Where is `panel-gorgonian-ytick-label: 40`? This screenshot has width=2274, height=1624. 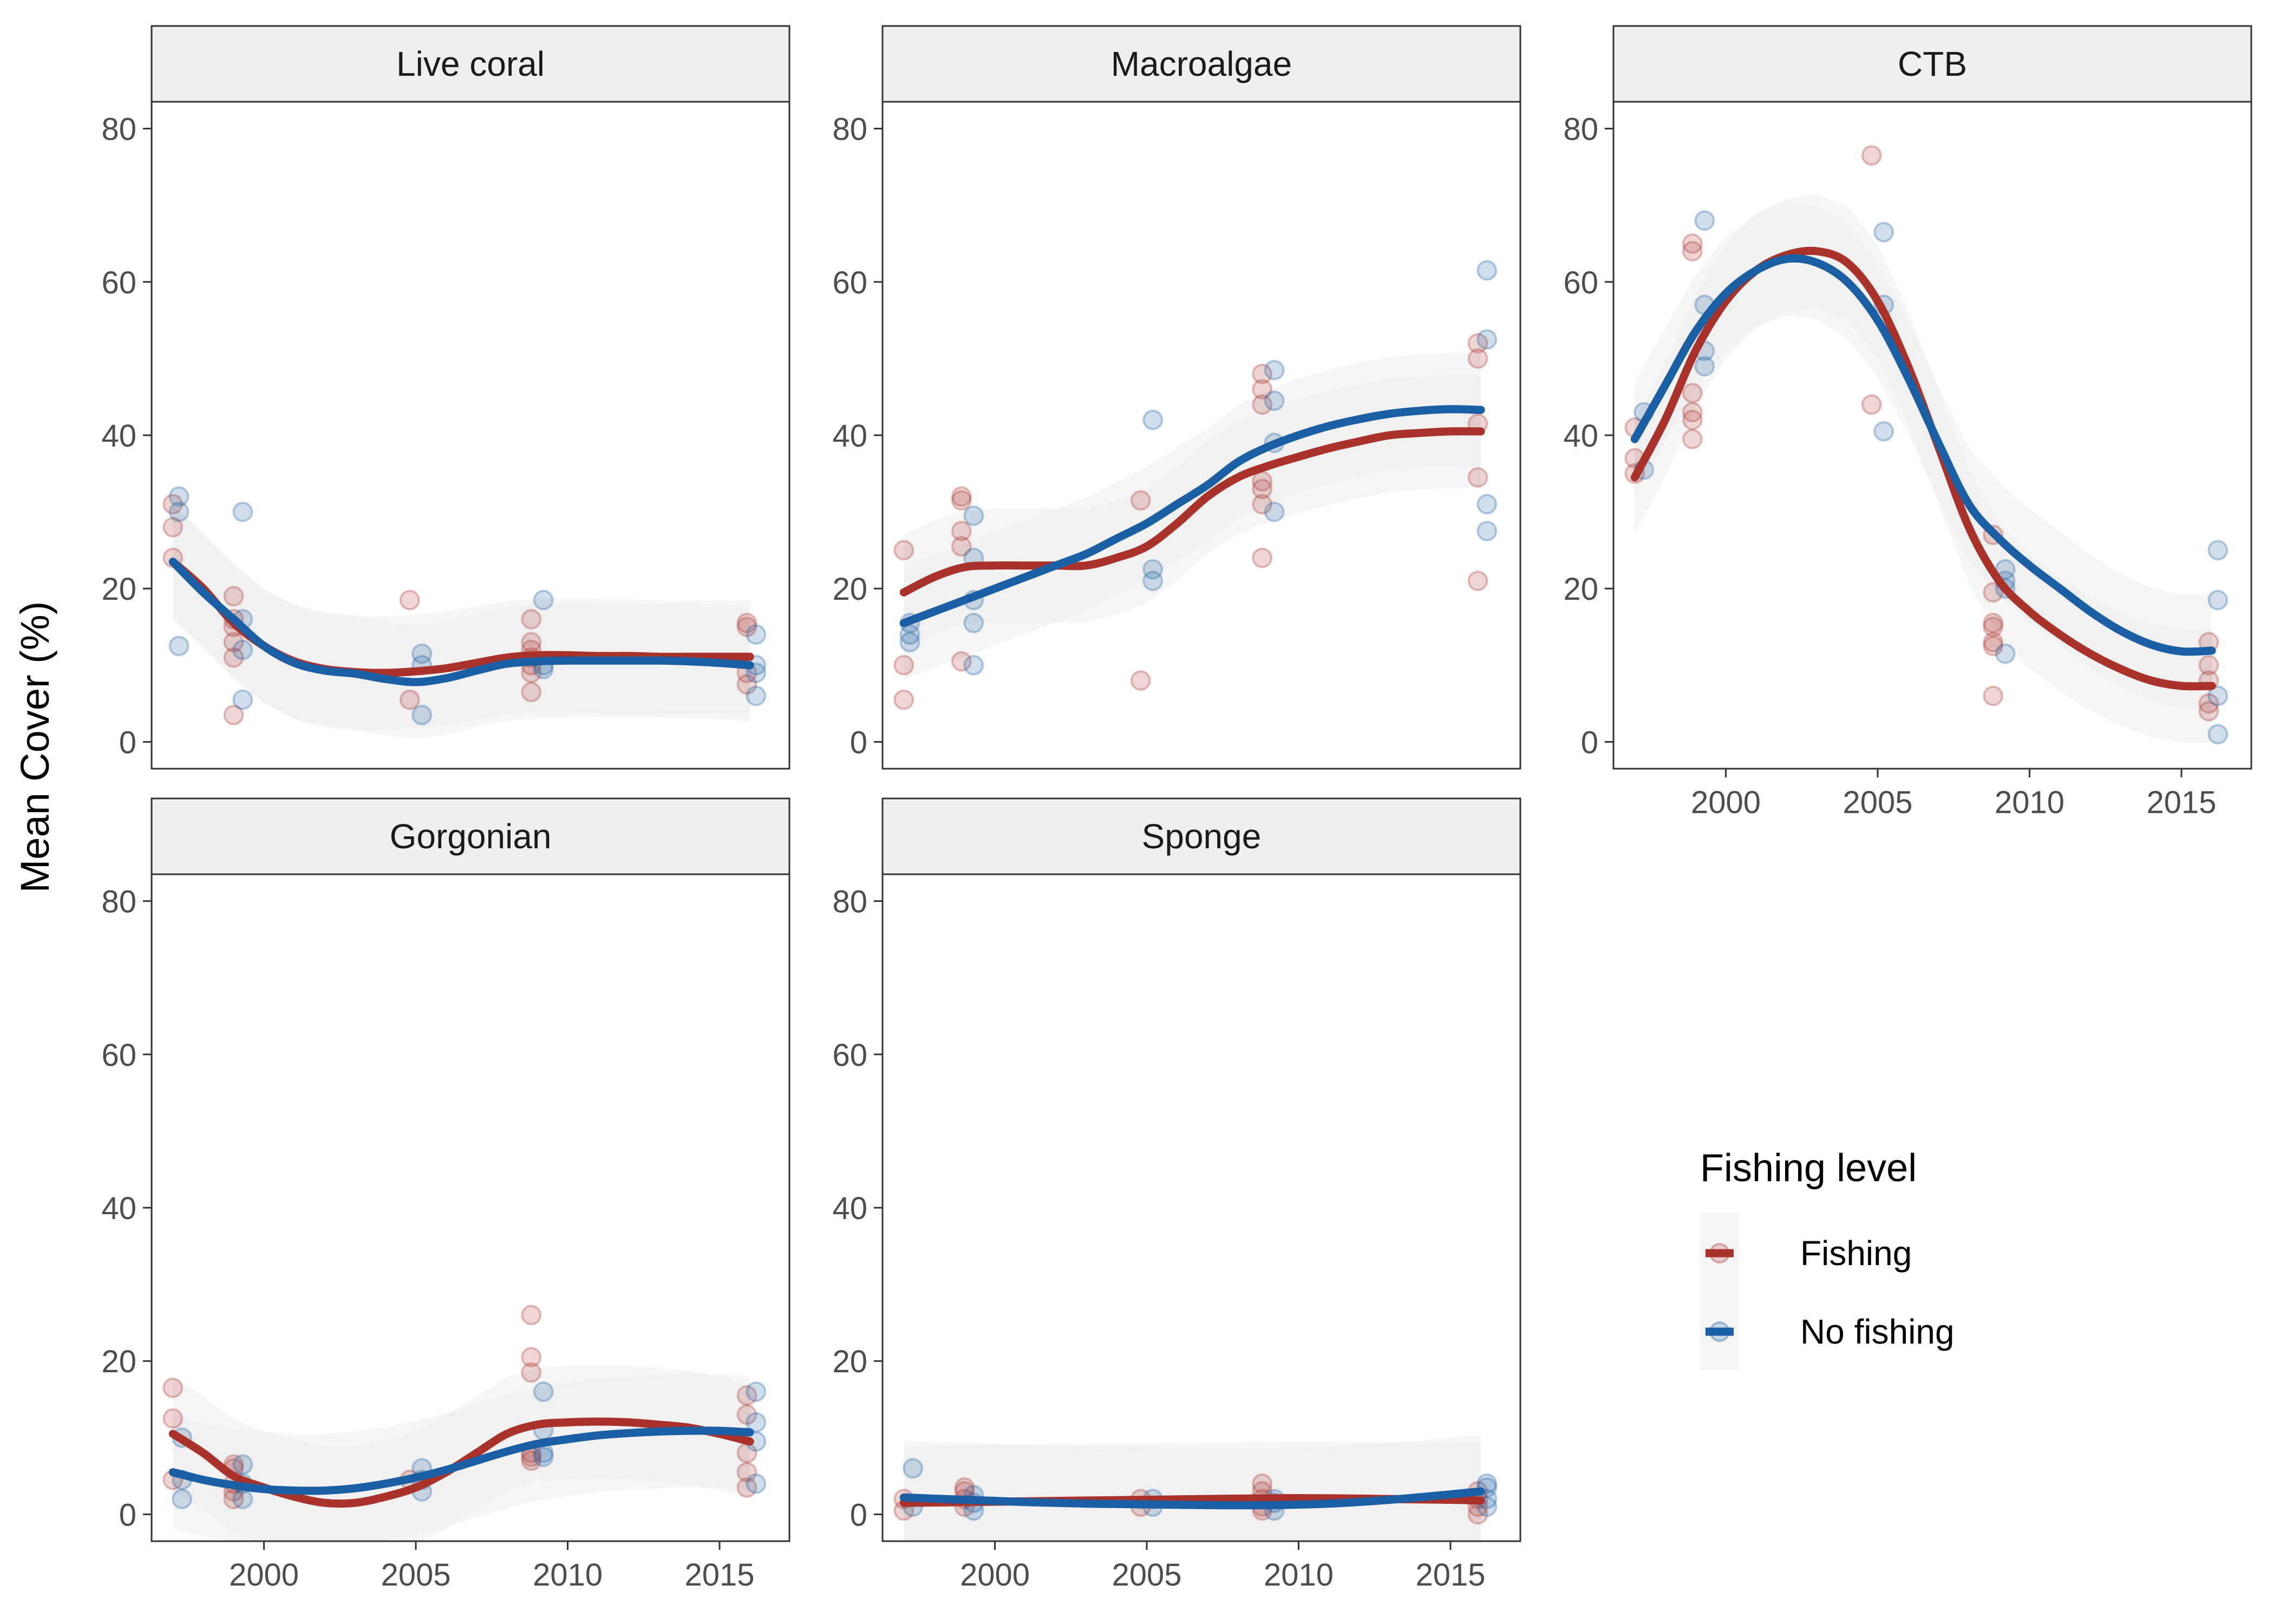 panel-gorgonian-ytick-label: 40 is located at coordinates (119, 1208).